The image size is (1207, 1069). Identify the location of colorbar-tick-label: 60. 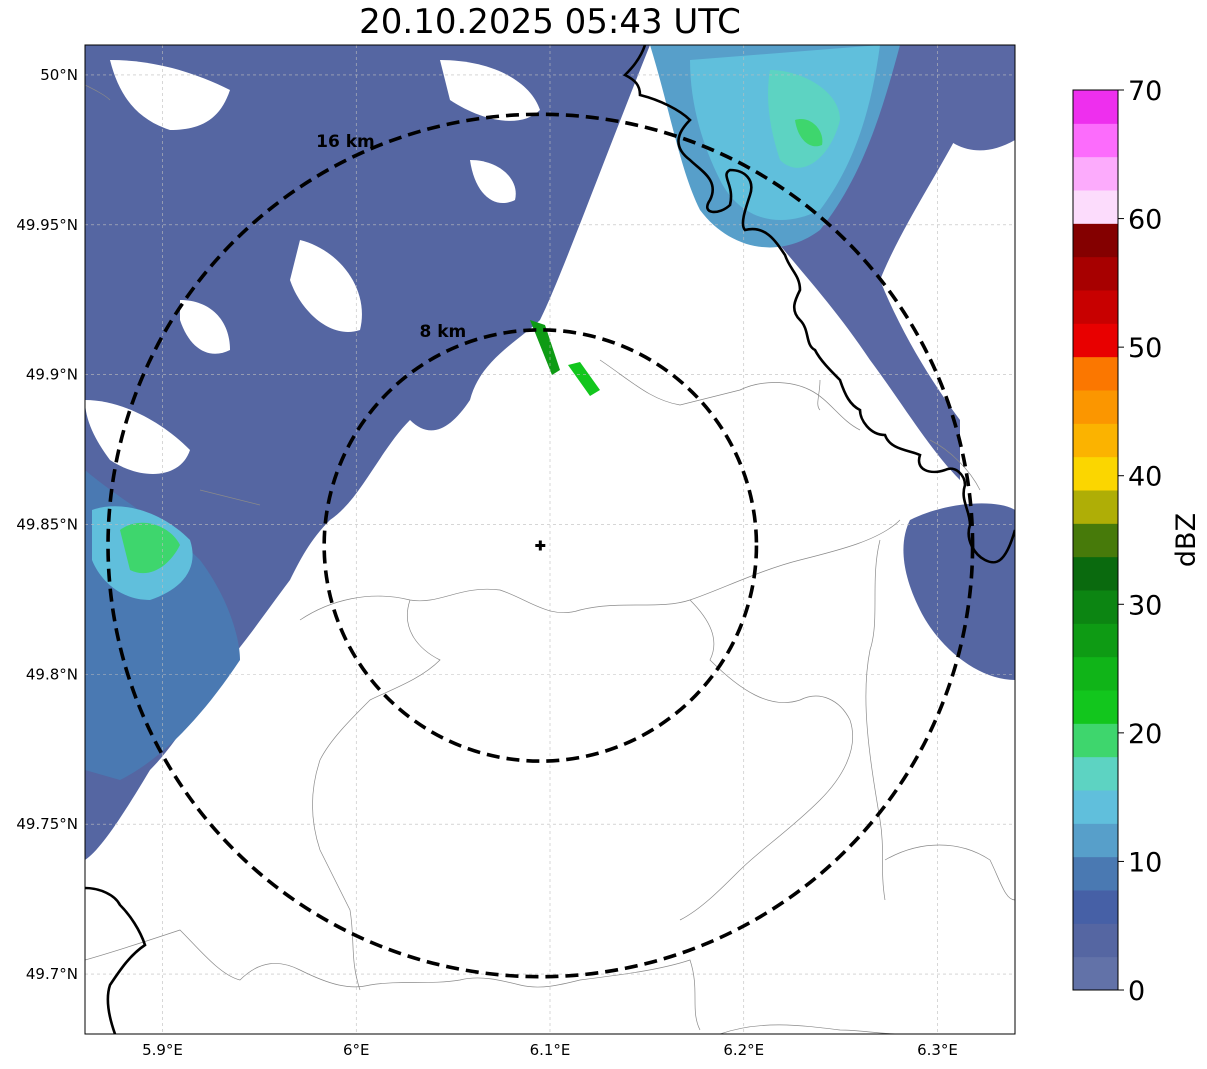
(1145, 220).